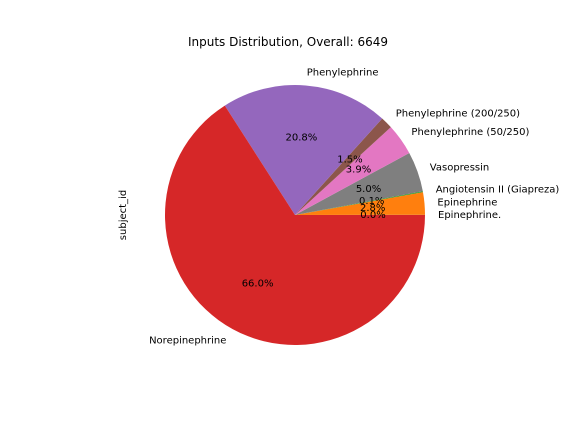  What do you see at coordinates (372, 208) in the screenshot?
I see `slice-percent-epinephrine: 2.8%` at bounding box center [372, 208].